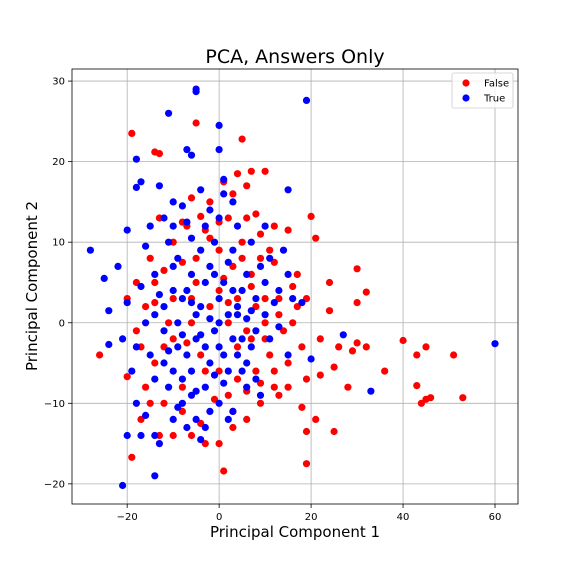  Describe the element at coordinates (58, 162) in the screenshot. I see `y-tick-label: 20` at that location.